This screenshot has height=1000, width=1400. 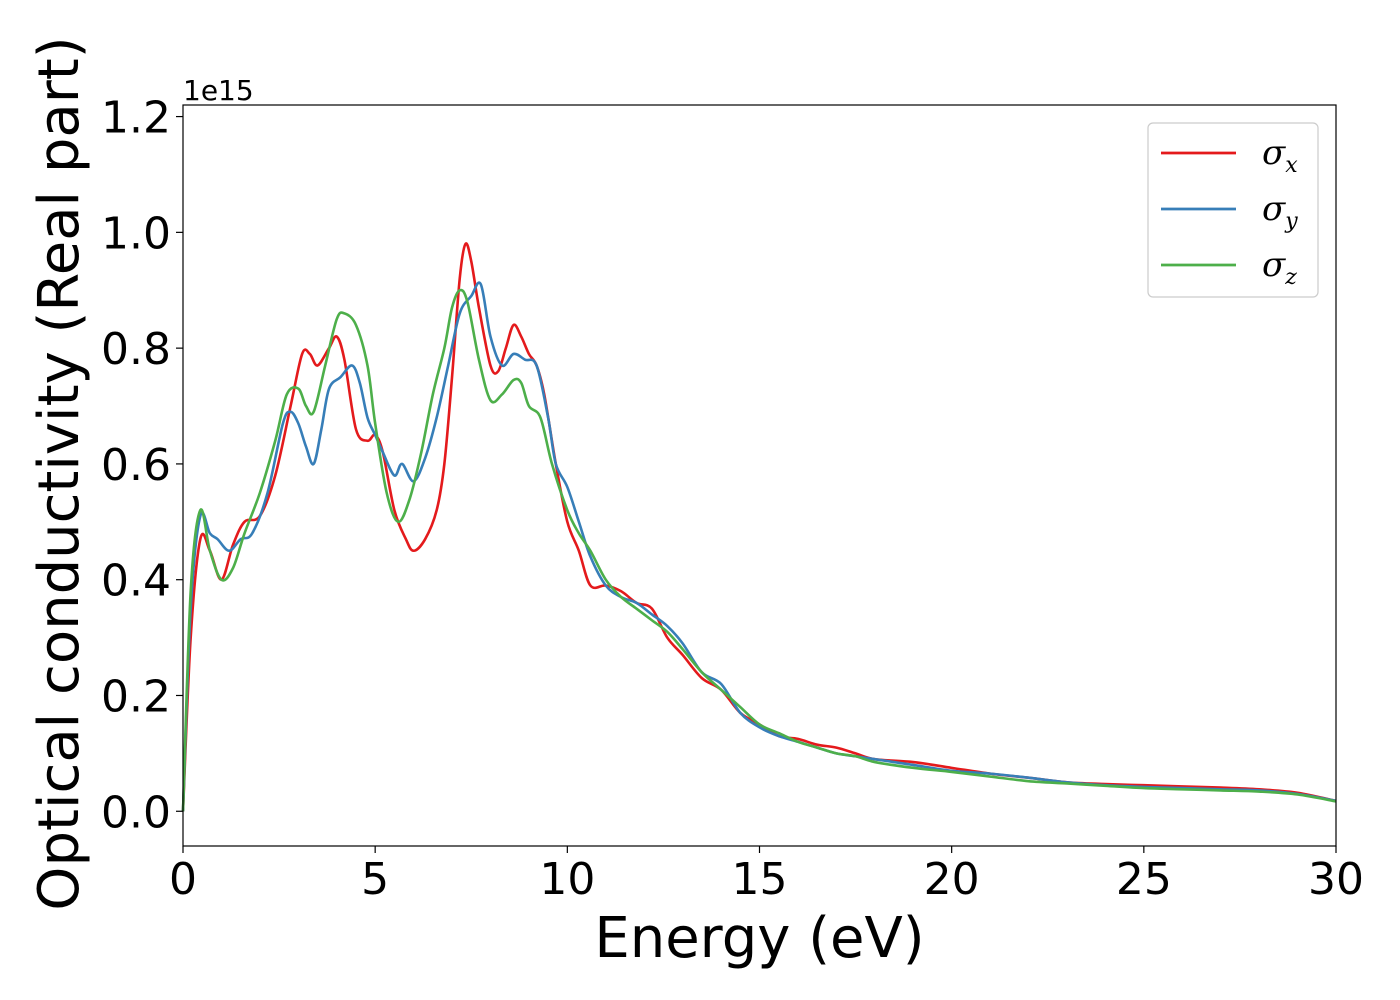 I want to click on legend-label-x: σx, so click(x=1280, y=155).